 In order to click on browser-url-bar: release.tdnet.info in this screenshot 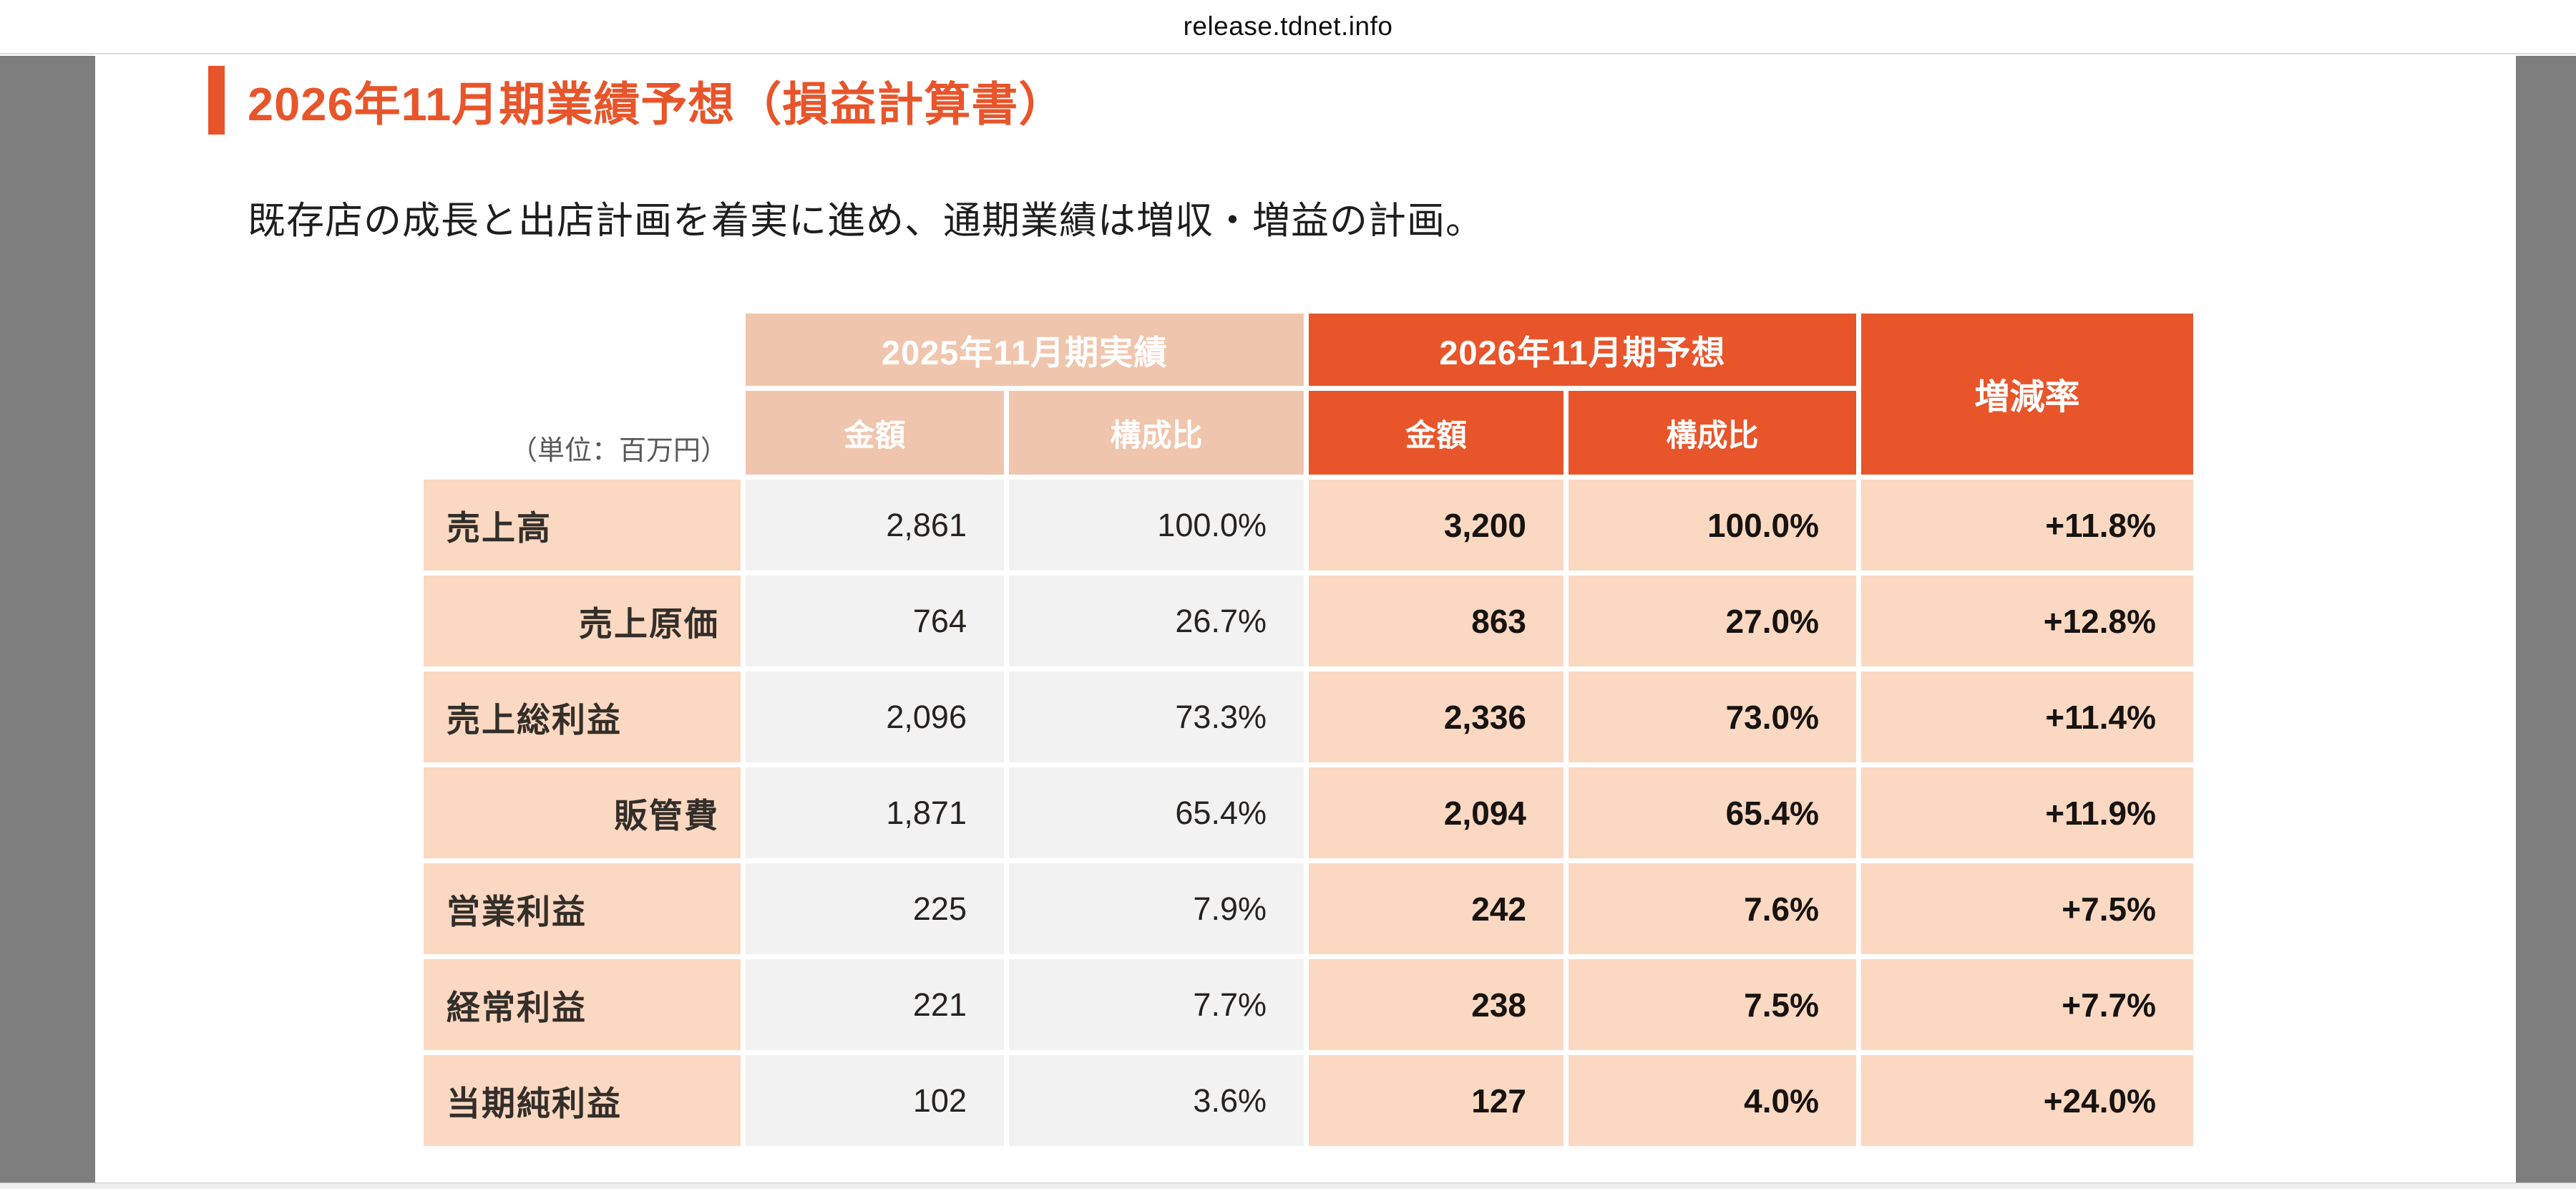, I will do `click(1288, 27)`.